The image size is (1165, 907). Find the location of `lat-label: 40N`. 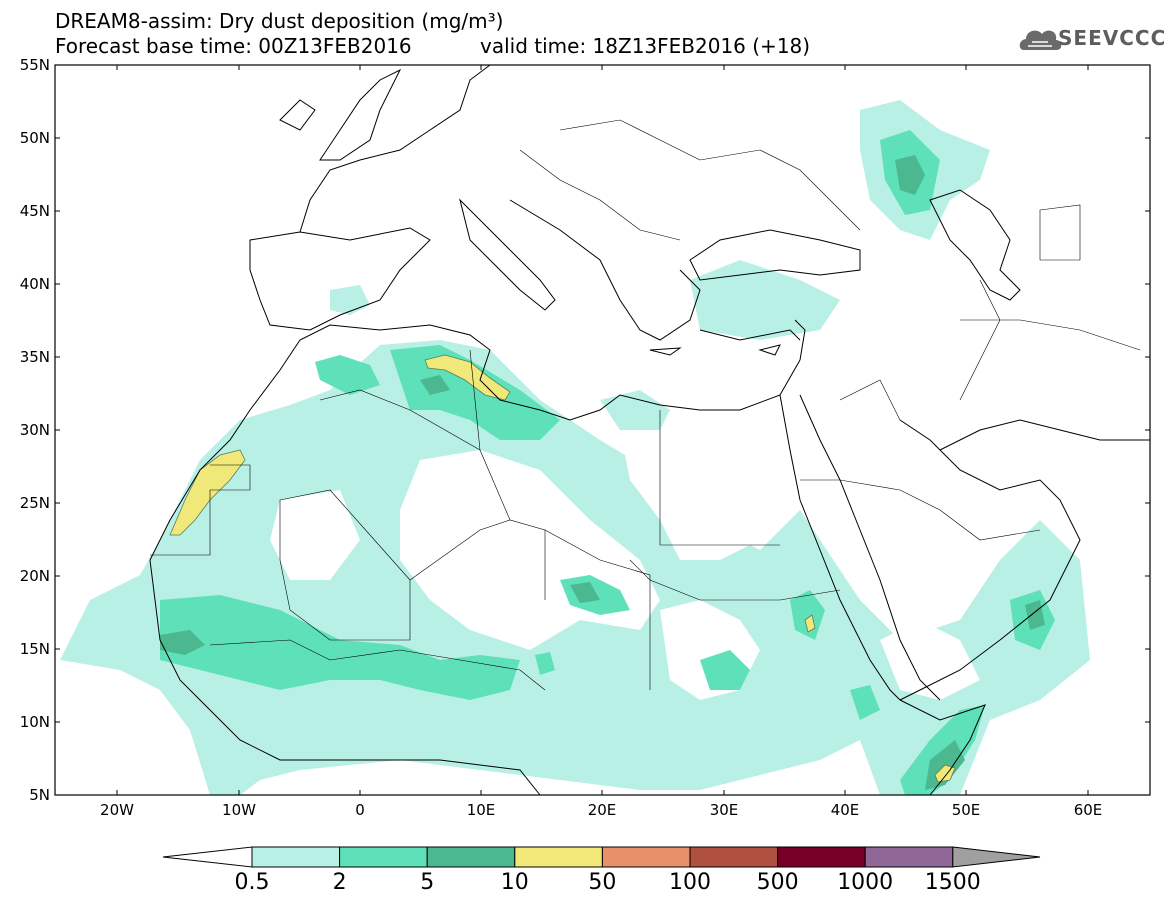

lat-label: 40N is located at coordinates (34, 284).